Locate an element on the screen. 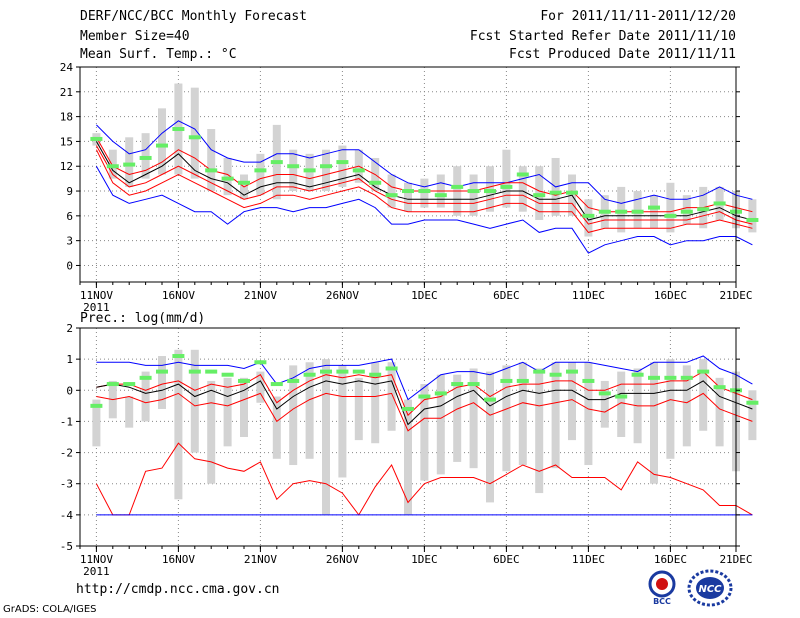 Image resolution: width=800 pixels, height=618 pixels. temp-ytick-label: 12 is located at coordinates (66, 166).